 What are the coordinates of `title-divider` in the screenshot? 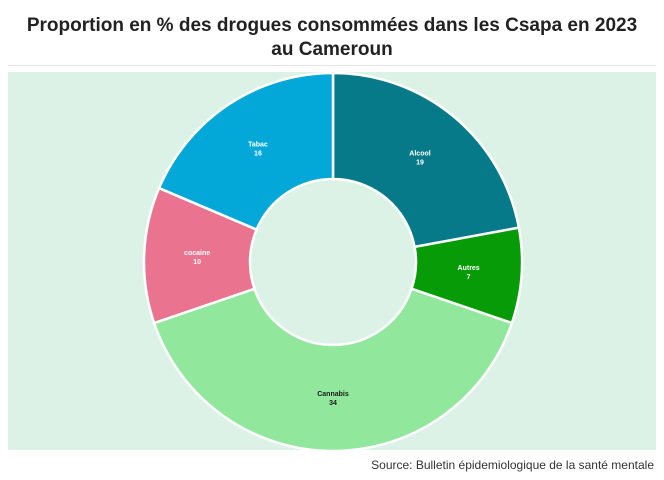 It's located at (332, 65).